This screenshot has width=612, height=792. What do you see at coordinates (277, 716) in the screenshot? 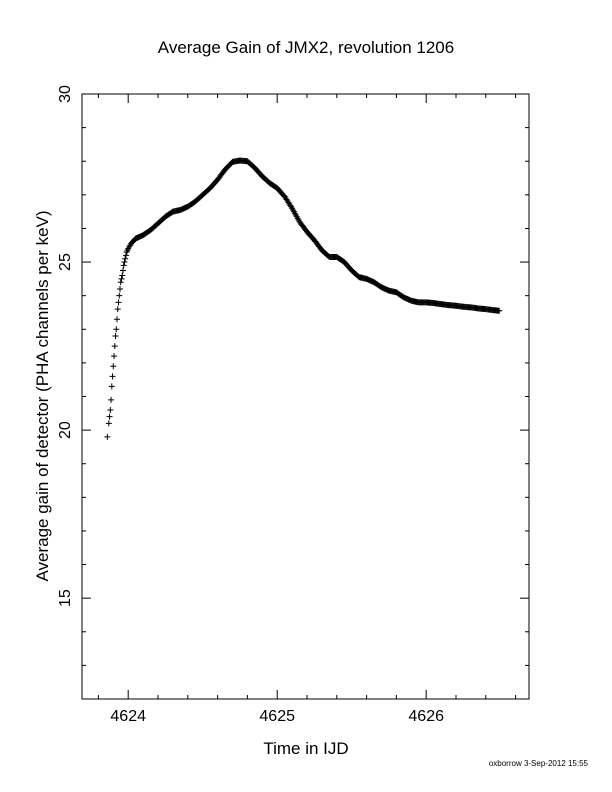
I see `x-tick-label: 4625` at bounding box center [277, 716].